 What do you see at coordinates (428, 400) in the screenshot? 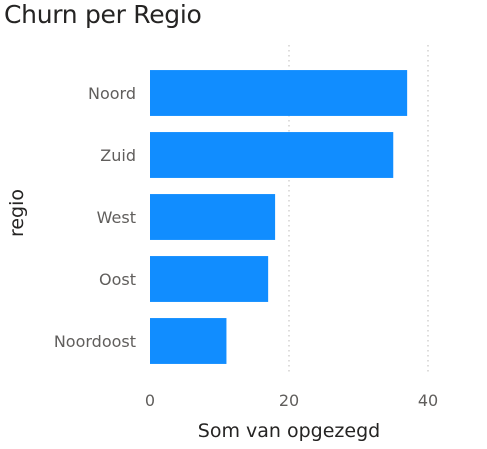
I see `x-tick-label: 40` at bounding box center [428, 400].